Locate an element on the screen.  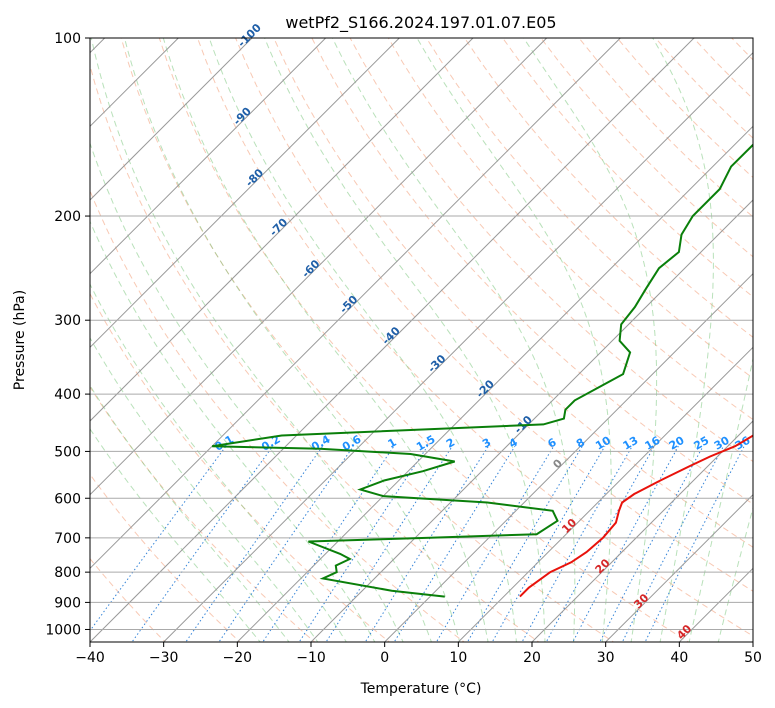
x-tick-label: −10 is located at coordinates (311, 658).